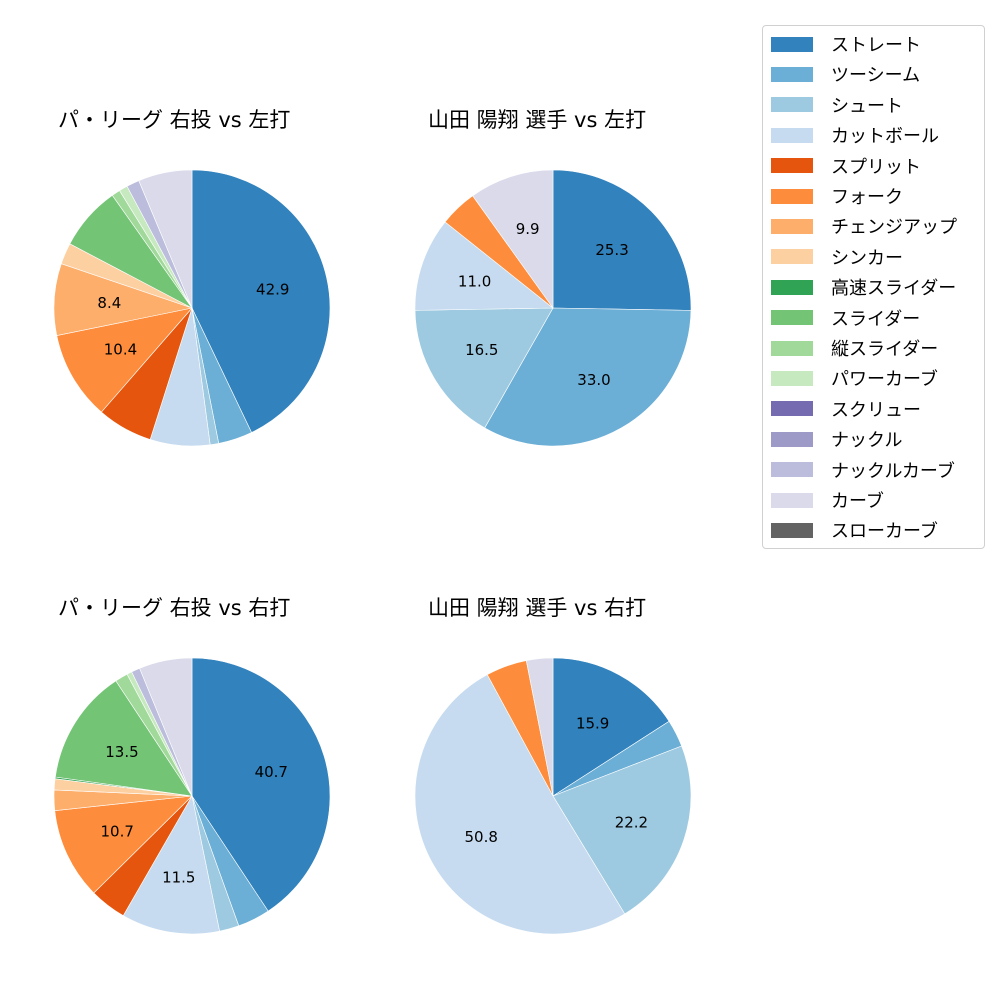 Image resolution: width=1000 pixels, height=1000 pixels. I want to click on slice-value-label: 11.5, so click(178, 878).